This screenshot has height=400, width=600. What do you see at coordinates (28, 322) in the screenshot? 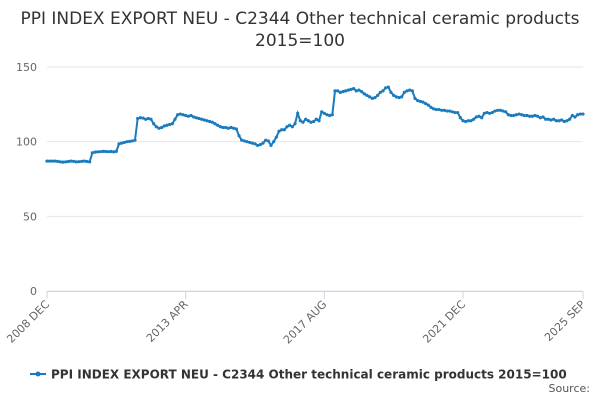
I see `x-tick-label: 2008 DEC` at bounding box center [28, 322].